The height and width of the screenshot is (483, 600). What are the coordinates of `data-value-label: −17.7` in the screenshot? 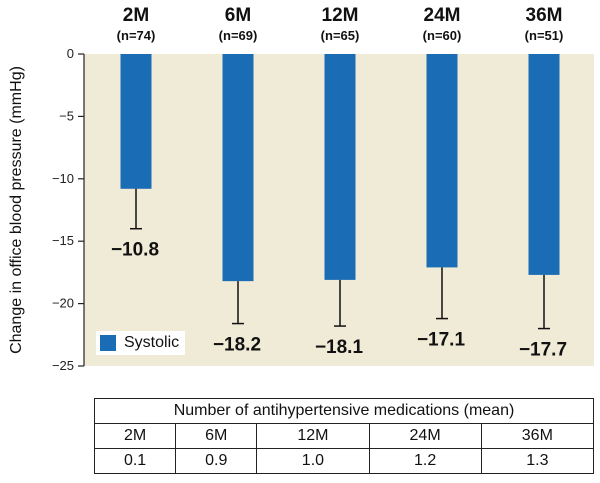 It's located at (543, 350).